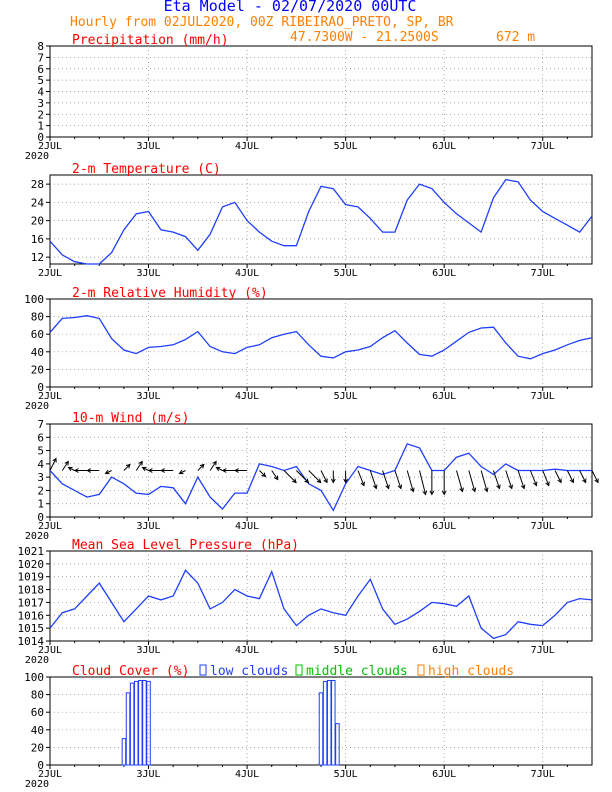 The image size is (612, 792). Describe the element at coordinates (346, 526) in the screenshot. I see `wind-xtick-label: 5JUL` at that location.